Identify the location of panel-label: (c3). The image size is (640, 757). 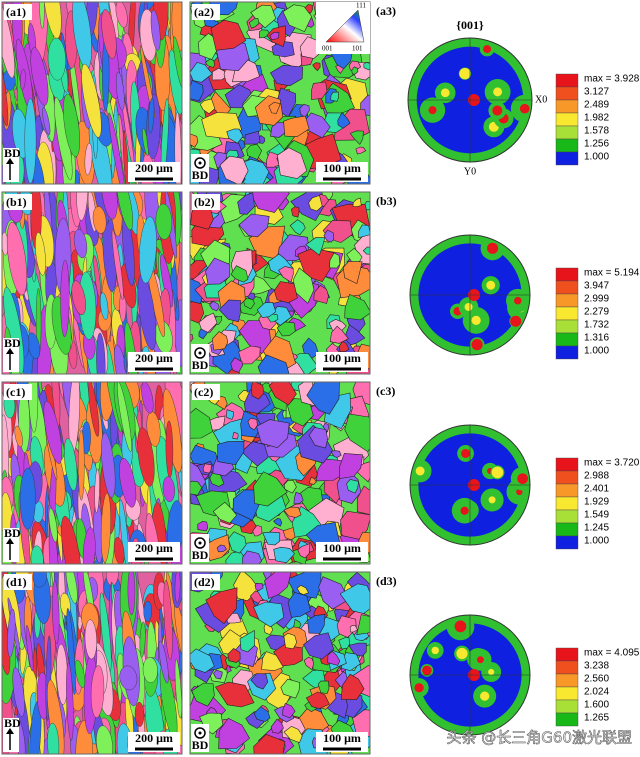
(385, 391).